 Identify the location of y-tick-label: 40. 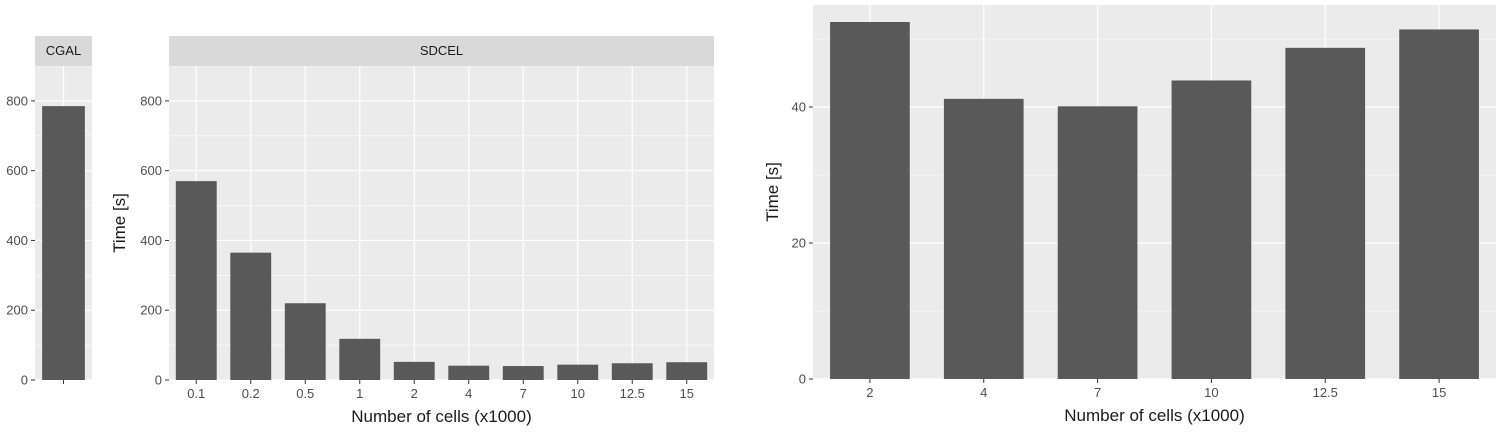
(799, 107).